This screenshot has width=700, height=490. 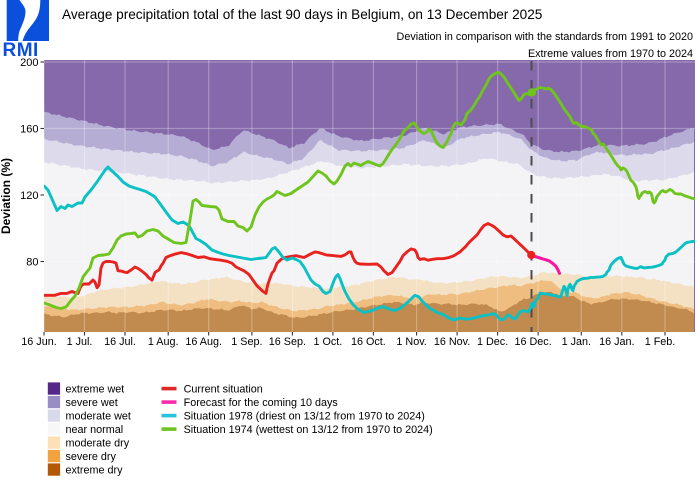 I want to click on svg-text: 1 Jul., so click(x=80, y=342).